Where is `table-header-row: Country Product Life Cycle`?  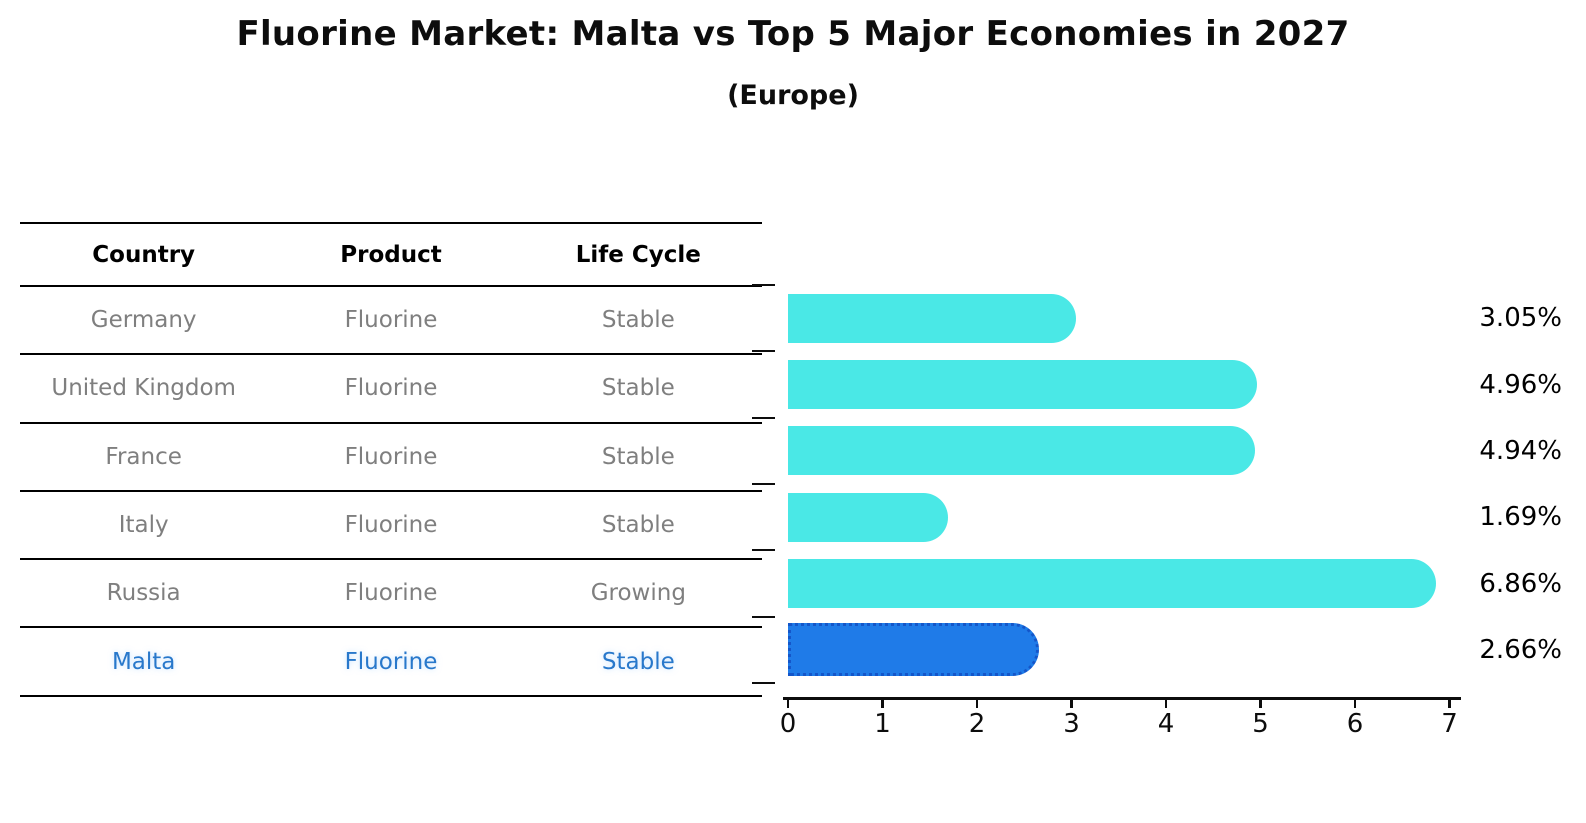 table-header-row: Country Product Life Cycle is located at coordinates (391, 255).